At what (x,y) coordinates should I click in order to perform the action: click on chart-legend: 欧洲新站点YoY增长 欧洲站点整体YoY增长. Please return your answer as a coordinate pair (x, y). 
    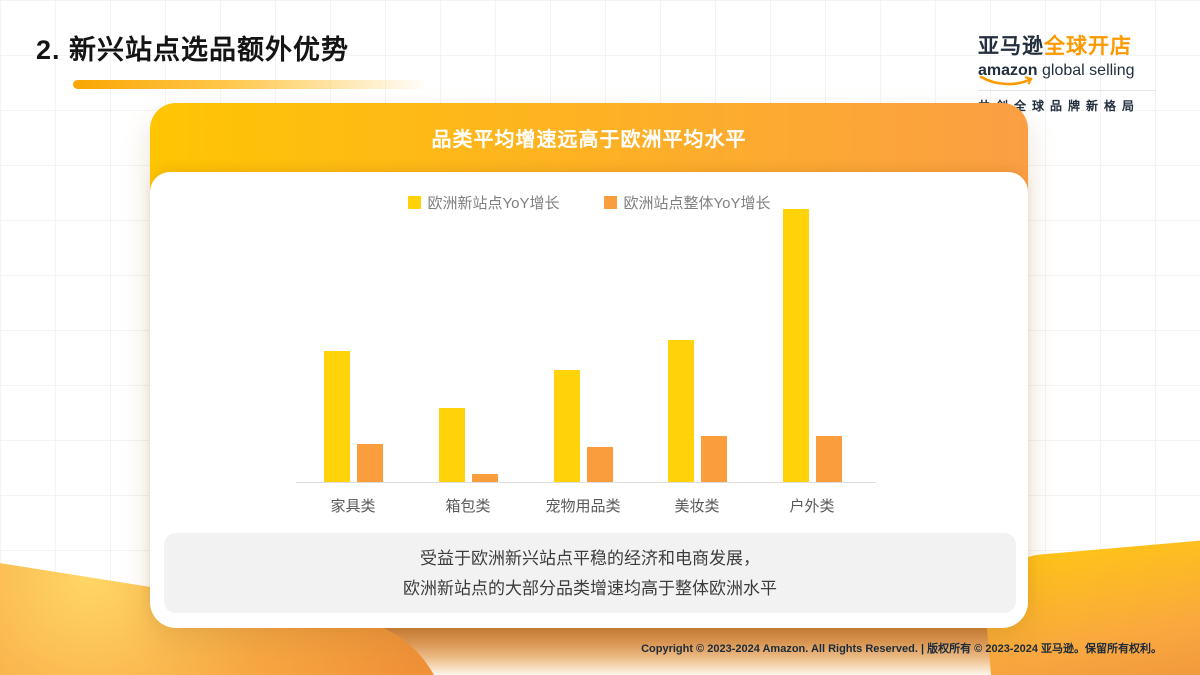
    Looking at the image, I should click on (589, 192).